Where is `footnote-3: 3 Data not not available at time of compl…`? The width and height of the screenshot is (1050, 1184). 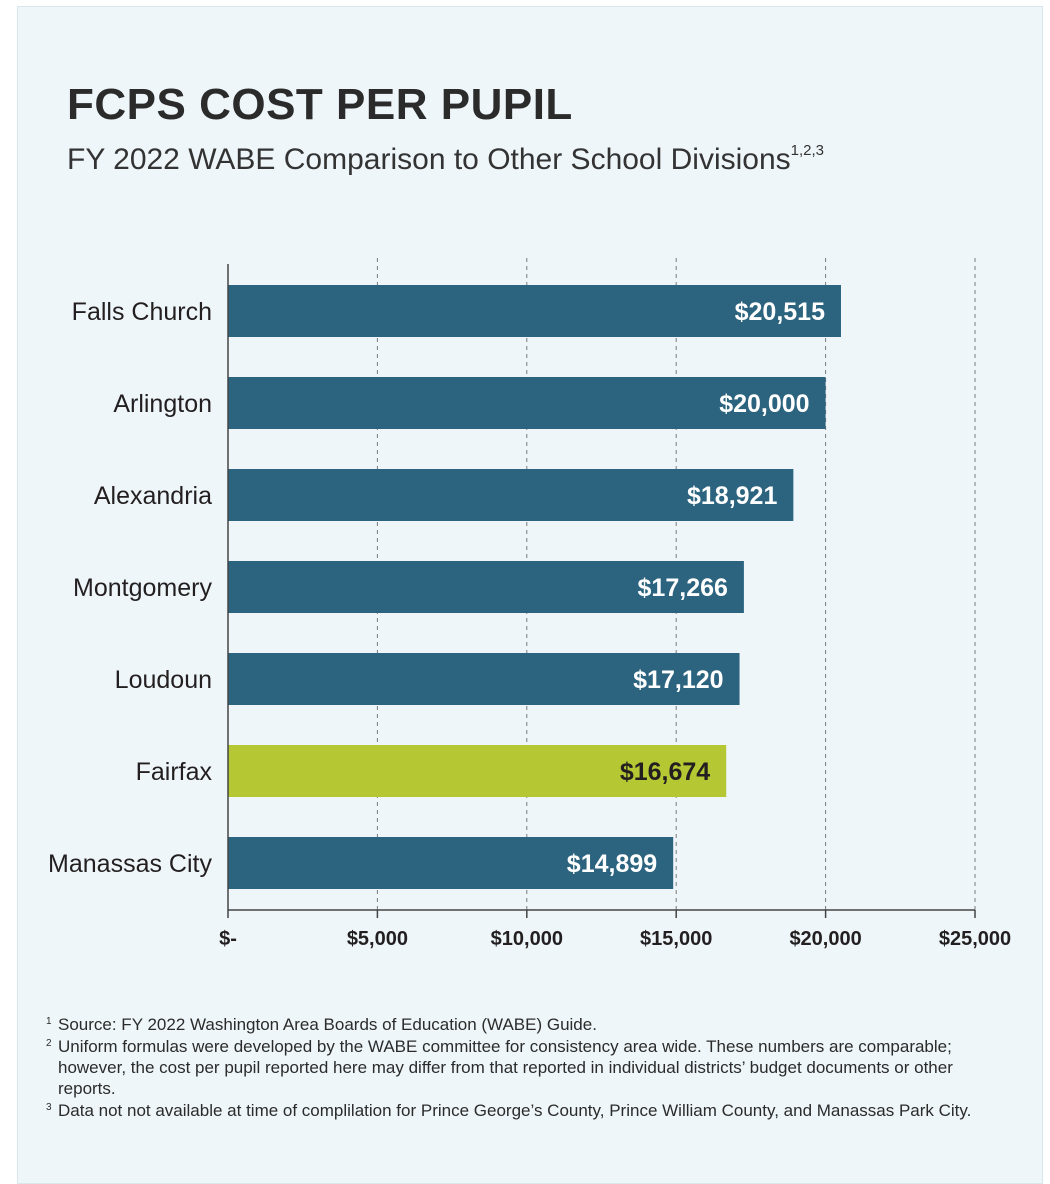 footnote-3: 3 Data not not available at time of compl… is located at coordinates (521, 1110).